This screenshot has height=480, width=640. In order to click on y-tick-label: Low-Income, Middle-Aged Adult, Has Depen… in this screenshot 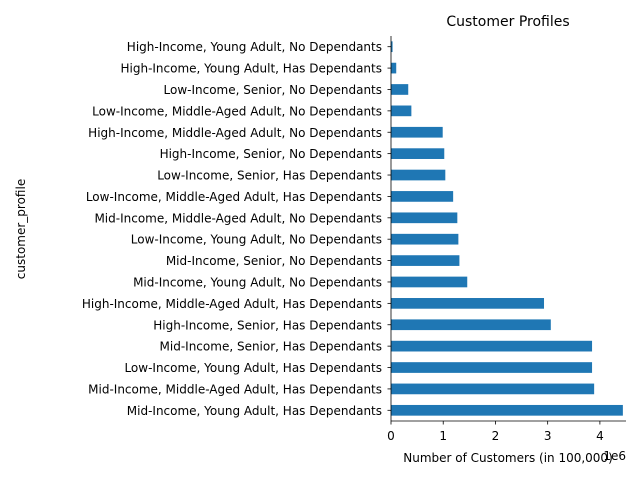, I will do `click(234, 197)`.